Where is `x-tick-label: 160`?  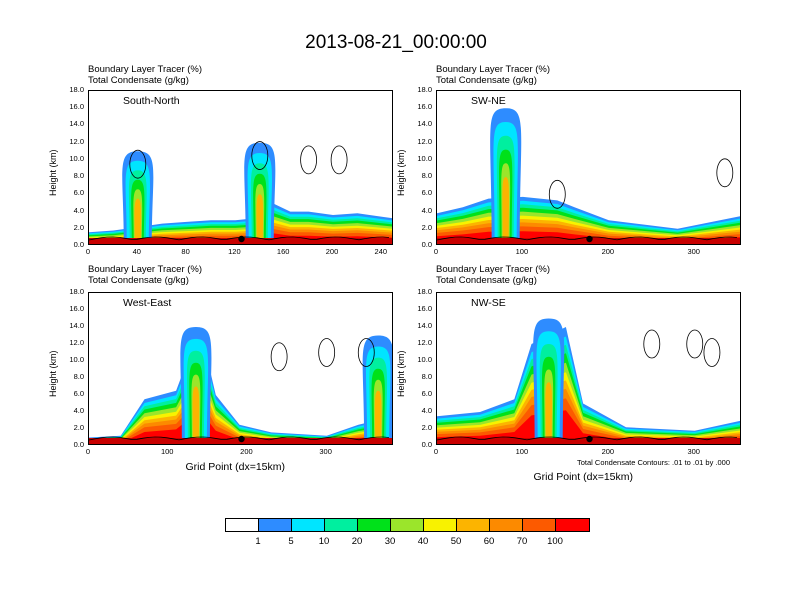 x-tick-label: 160 is located at coordinates (283, 251).